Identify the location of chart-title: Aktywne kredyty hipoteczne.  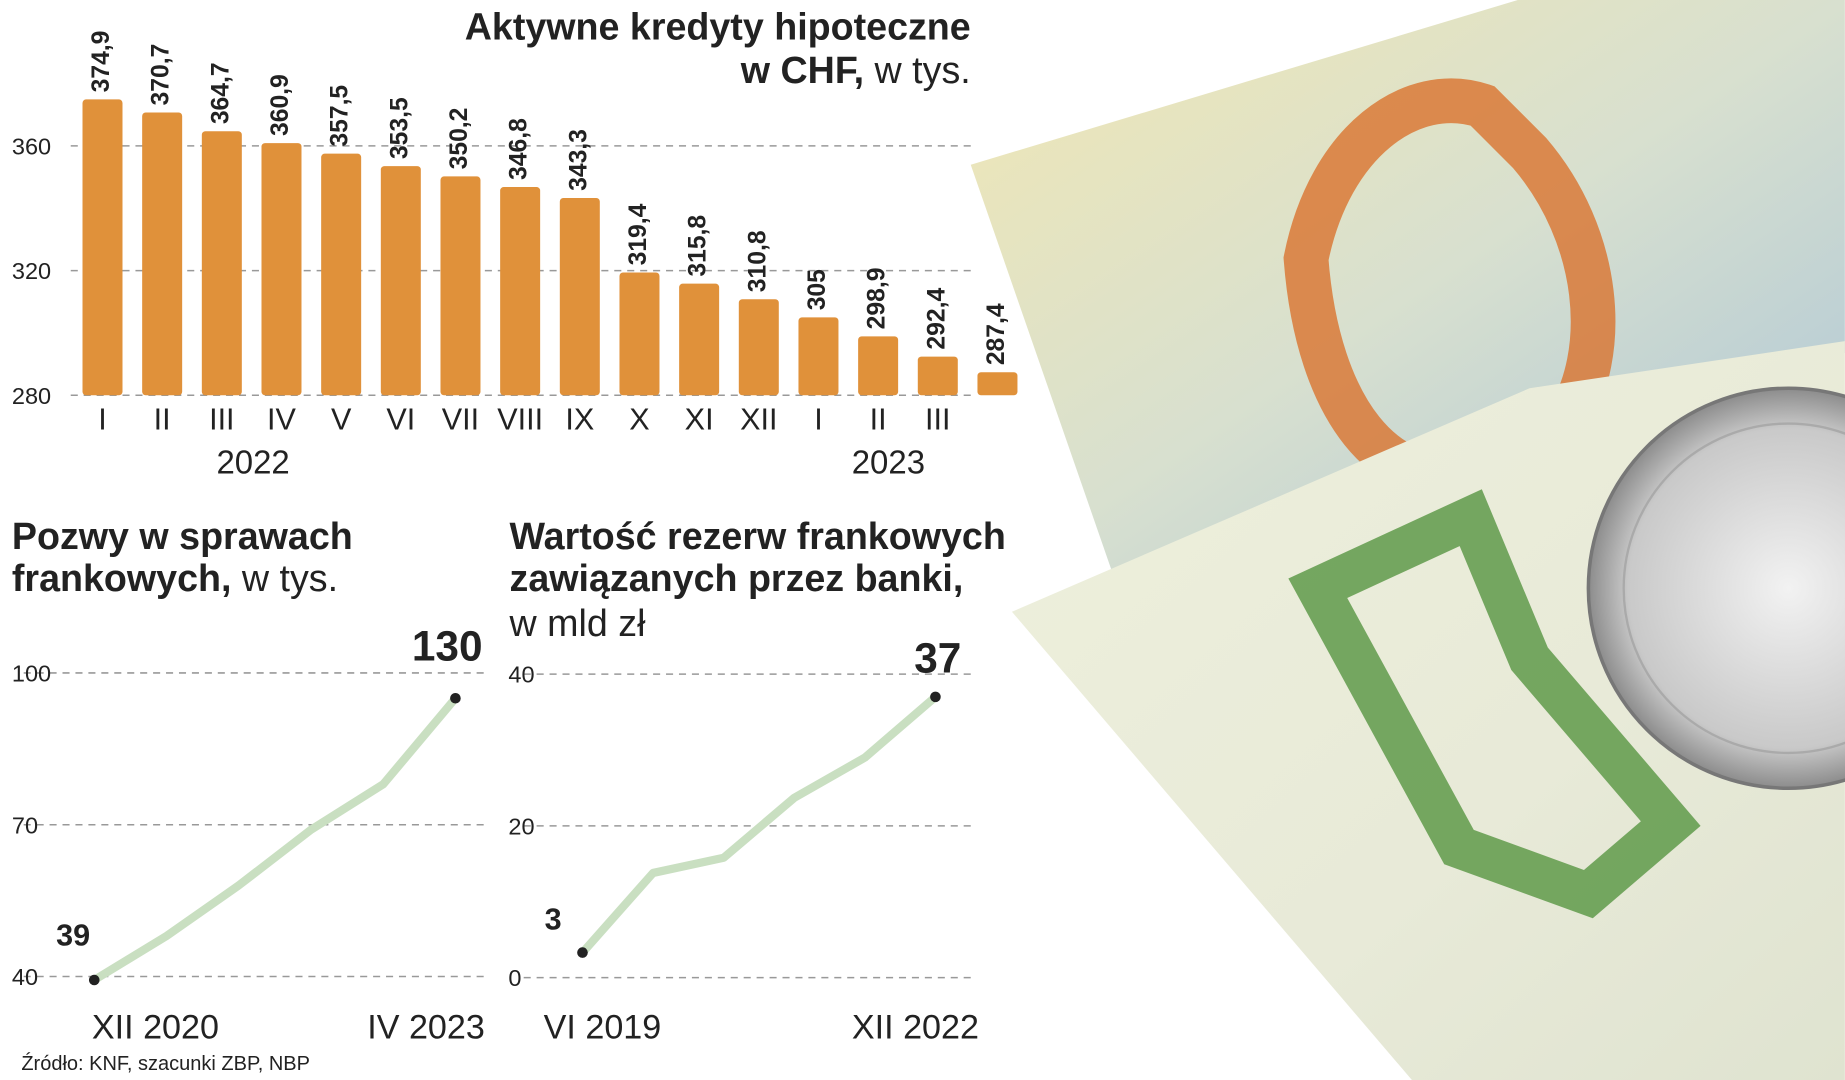
(718, 26).